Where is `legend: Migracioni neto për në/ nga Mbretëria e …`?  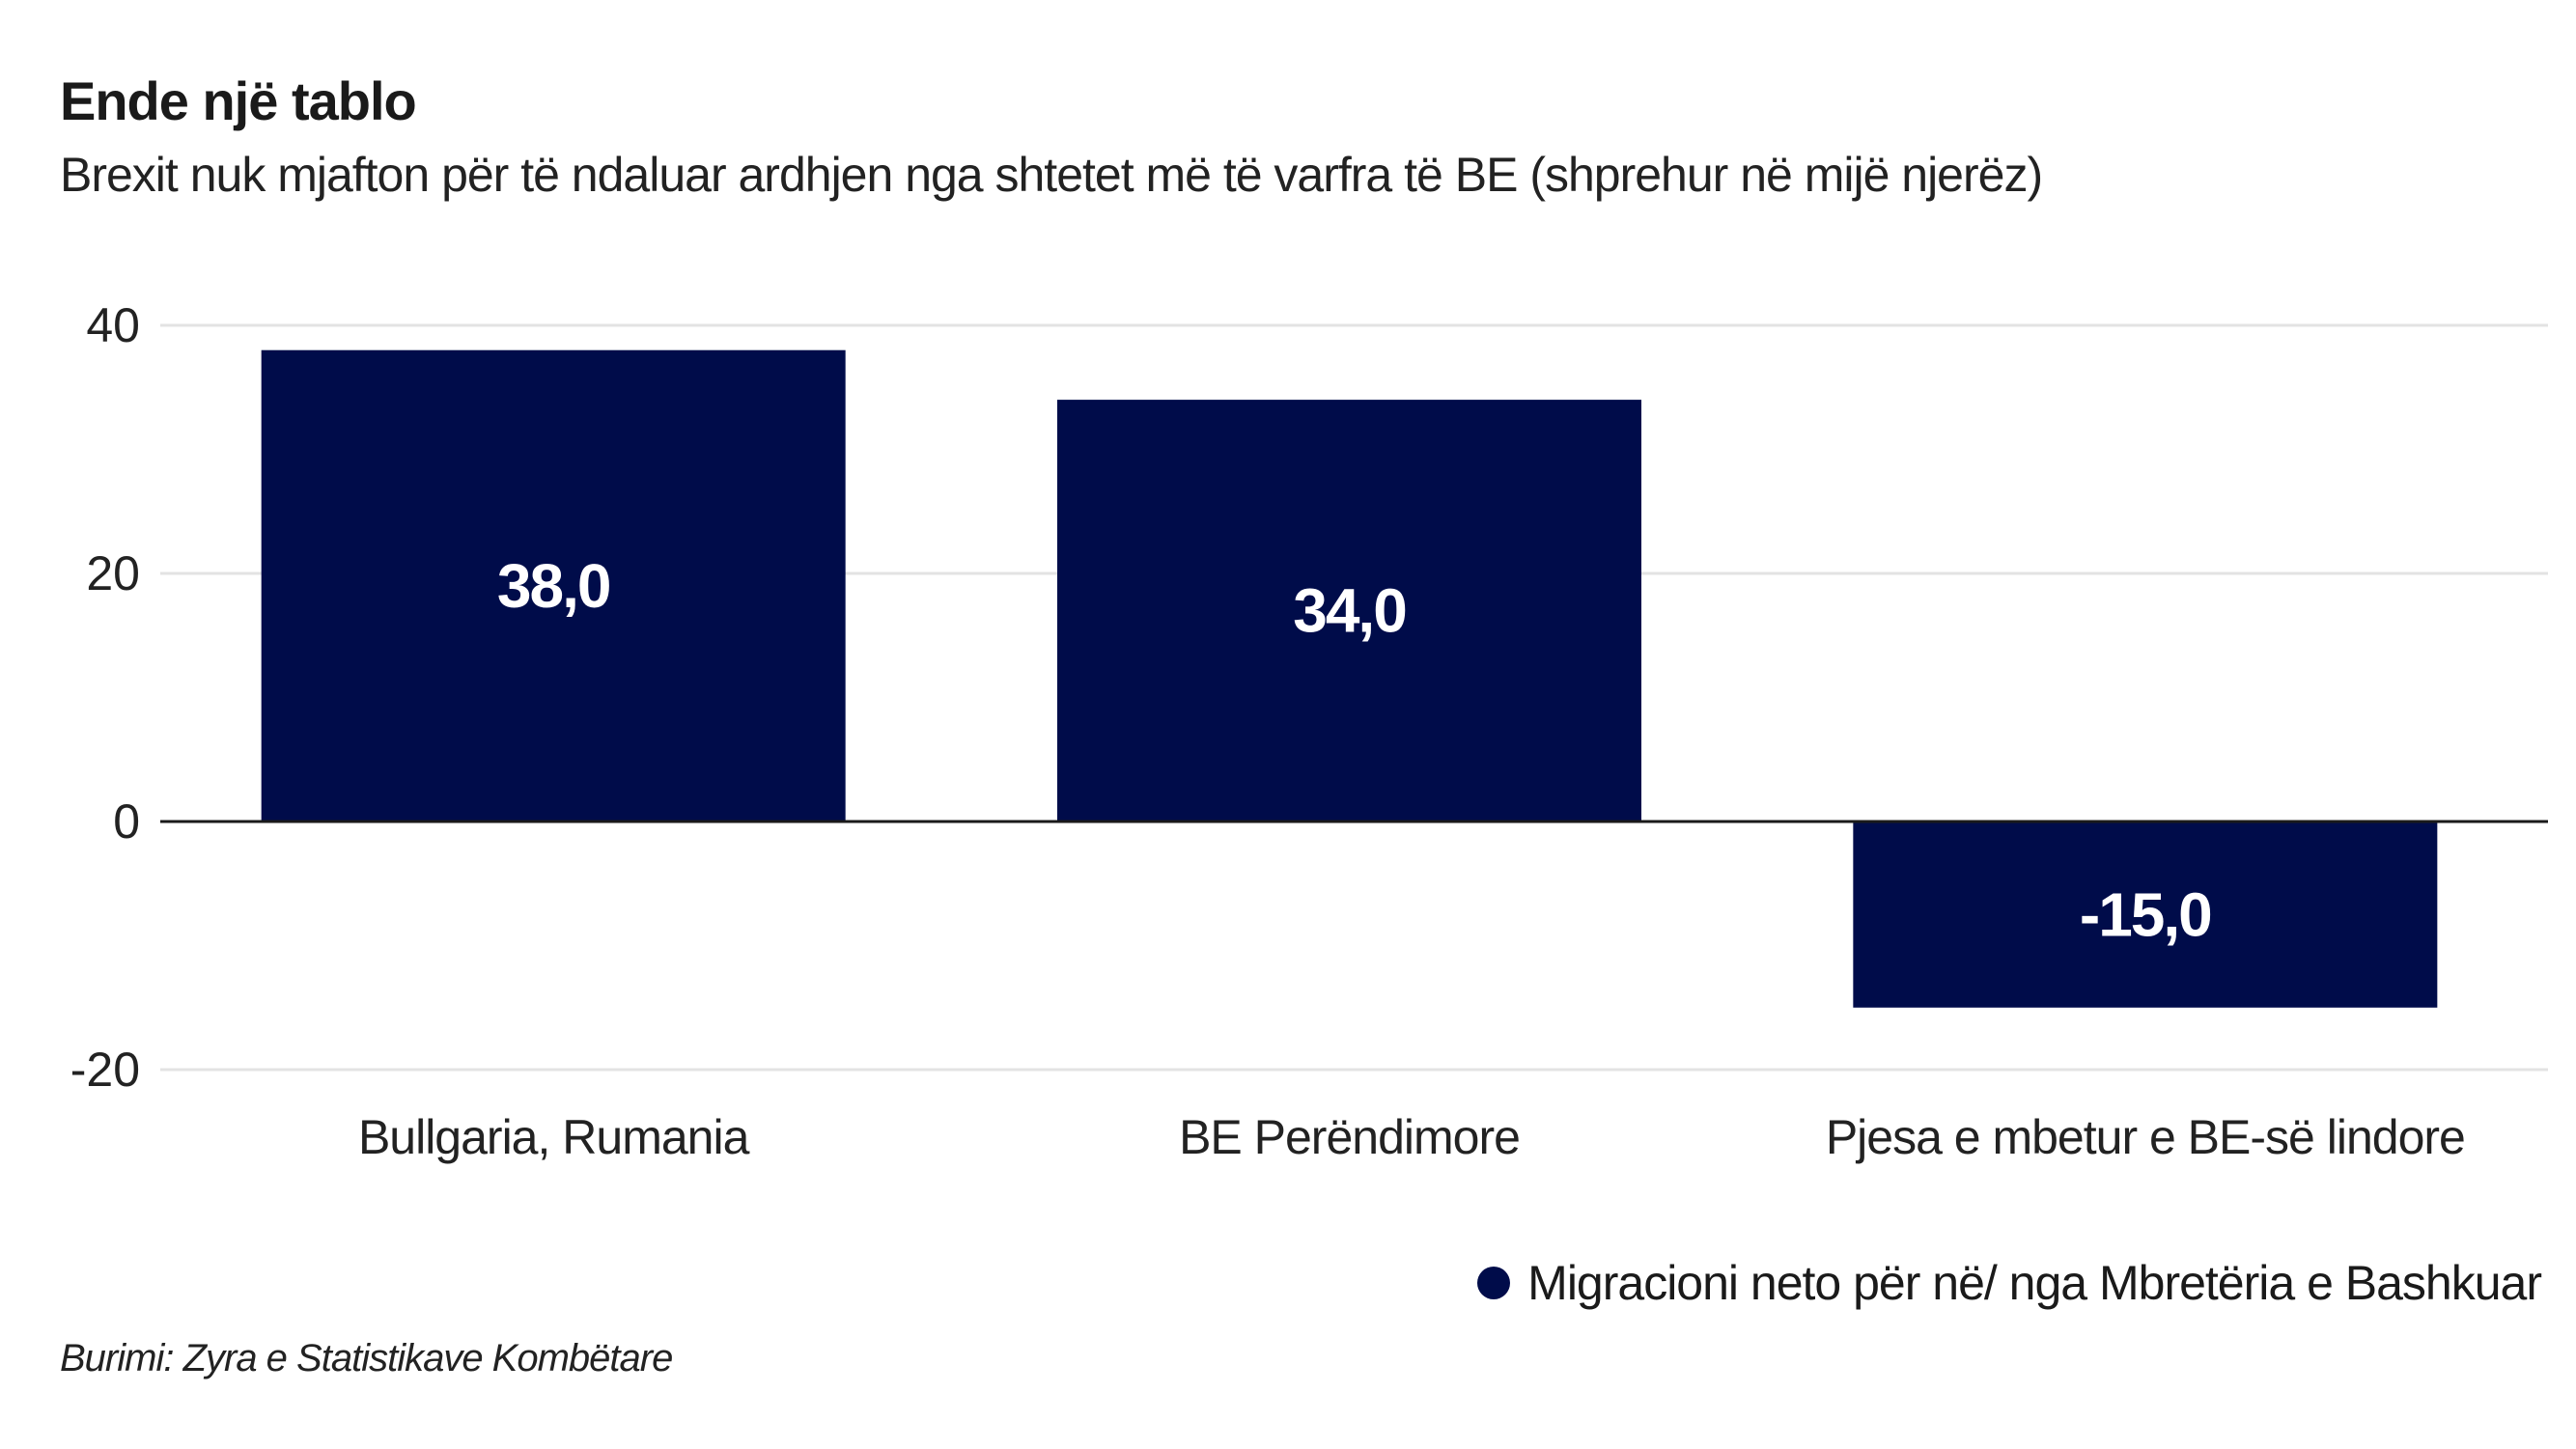
legend: Migracioni neto për në/ nga Mbretëria e … is located at coordinates (2010, 1283).